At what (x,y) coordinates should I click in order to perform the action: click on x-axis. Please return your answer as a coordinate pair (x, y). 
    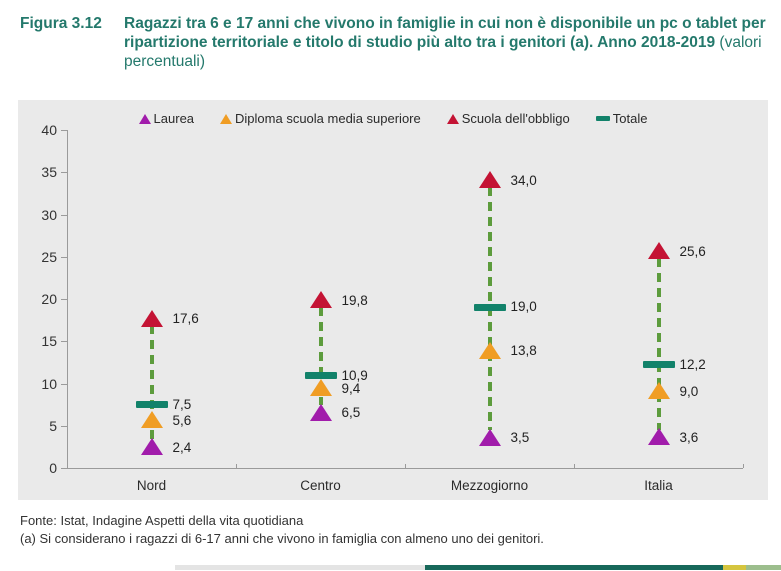
    Looking at the image, I should click on (405, 468).